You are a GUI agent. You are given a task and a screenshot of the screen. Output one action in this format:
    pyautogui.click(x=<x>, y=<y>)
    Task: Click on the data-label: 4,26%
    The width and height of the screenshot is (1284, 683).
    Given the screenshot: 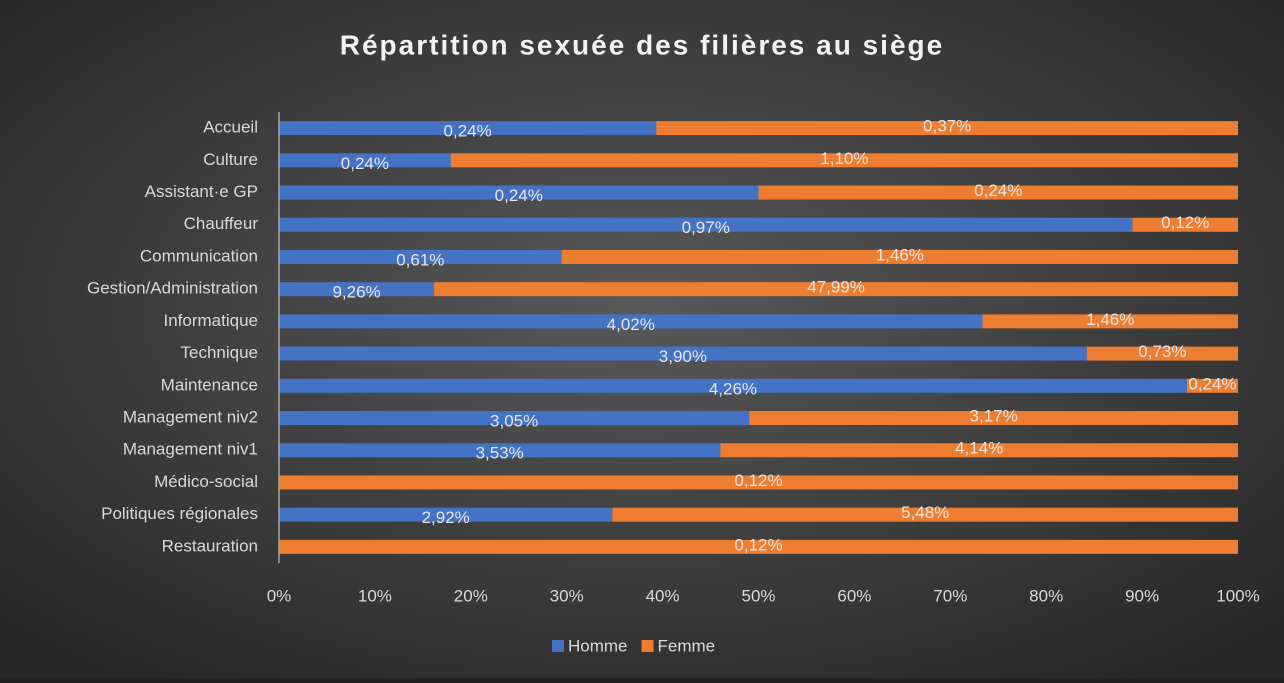 What is the action you would take?
    pyautogui.click(x=733, y=388)
    